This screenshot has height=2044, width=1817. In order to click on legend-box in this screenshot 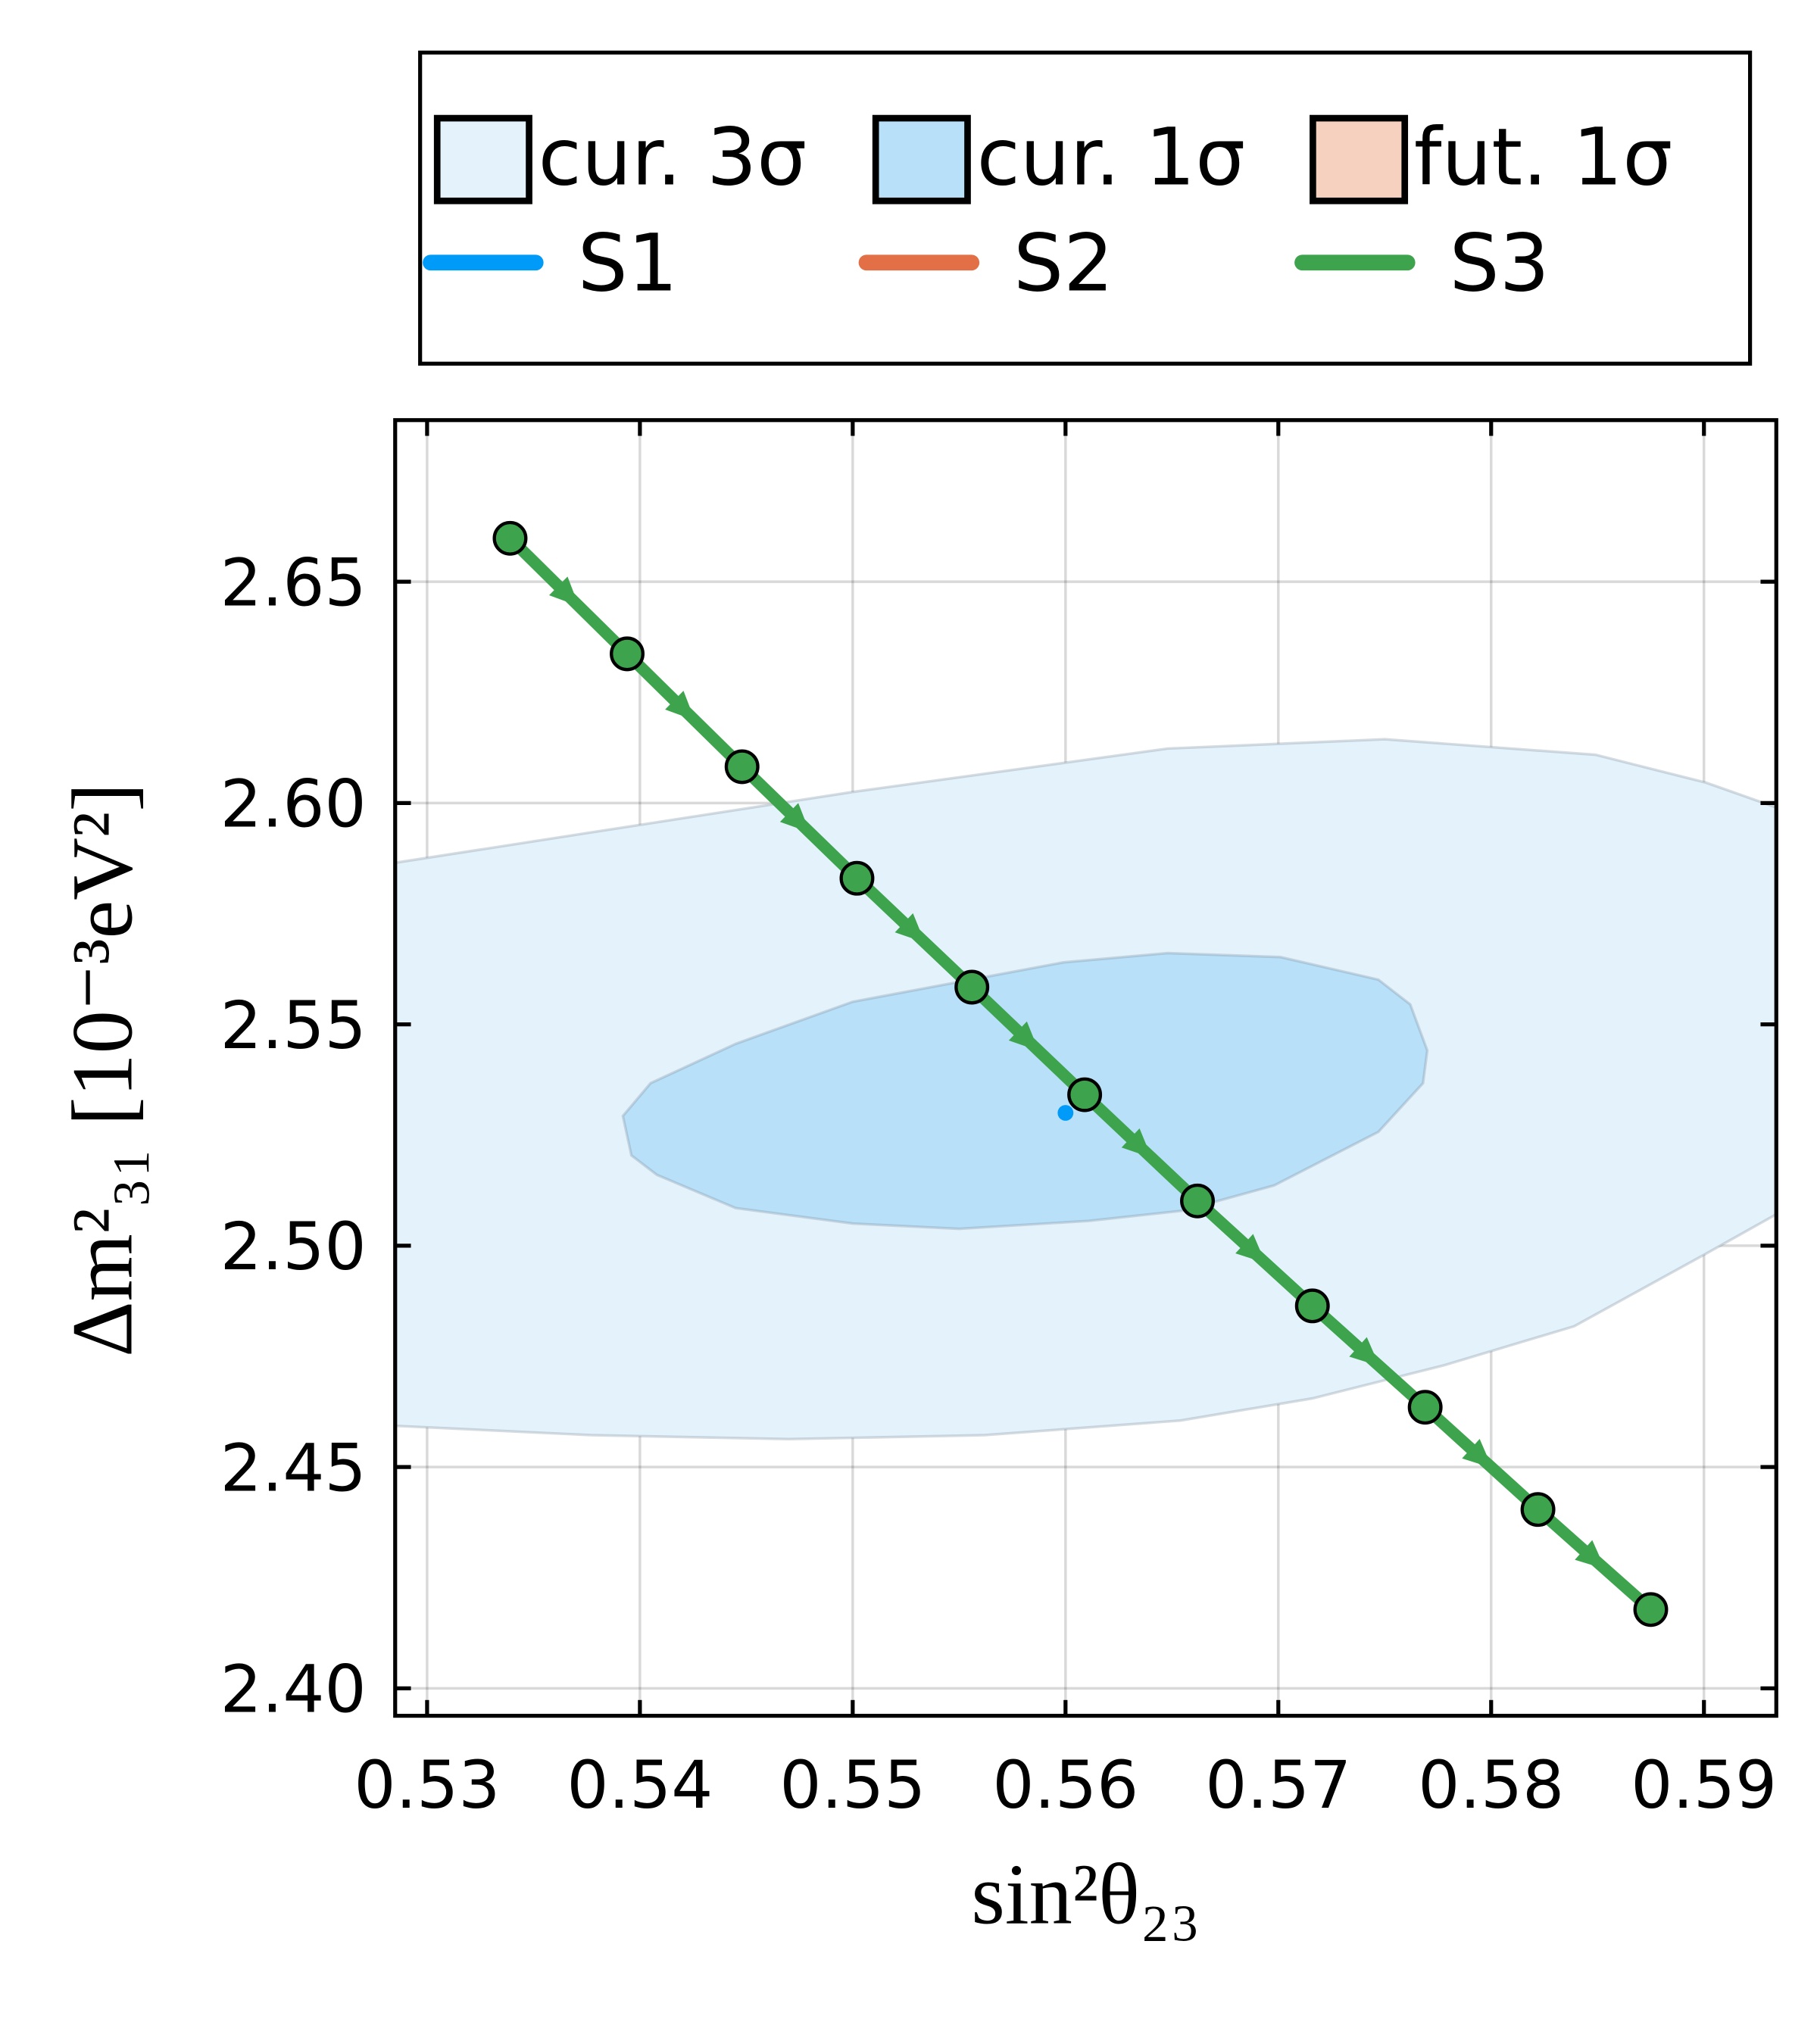, I will do `click(1085, 208)`.